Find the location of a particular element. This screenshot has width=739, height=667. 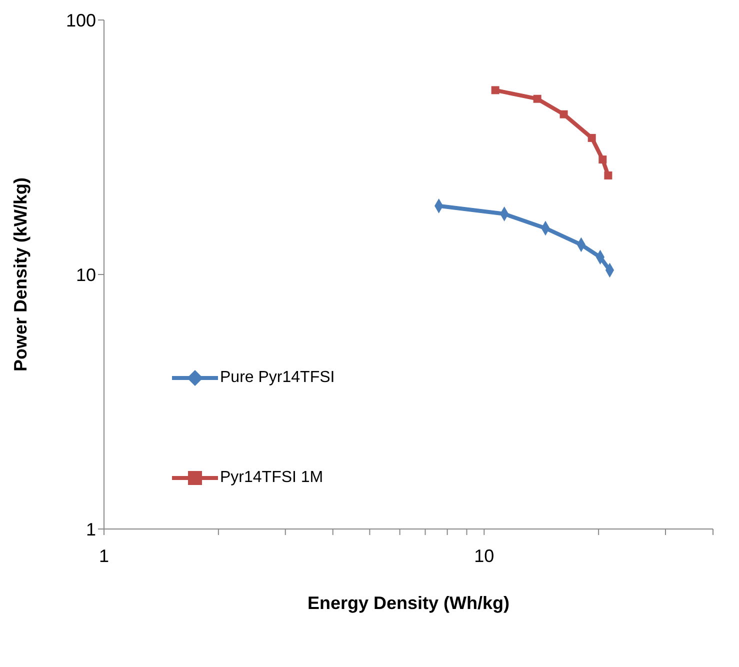

x-axis-title: Energy Density (Wh/kg) is located at coordinates (408, 603).